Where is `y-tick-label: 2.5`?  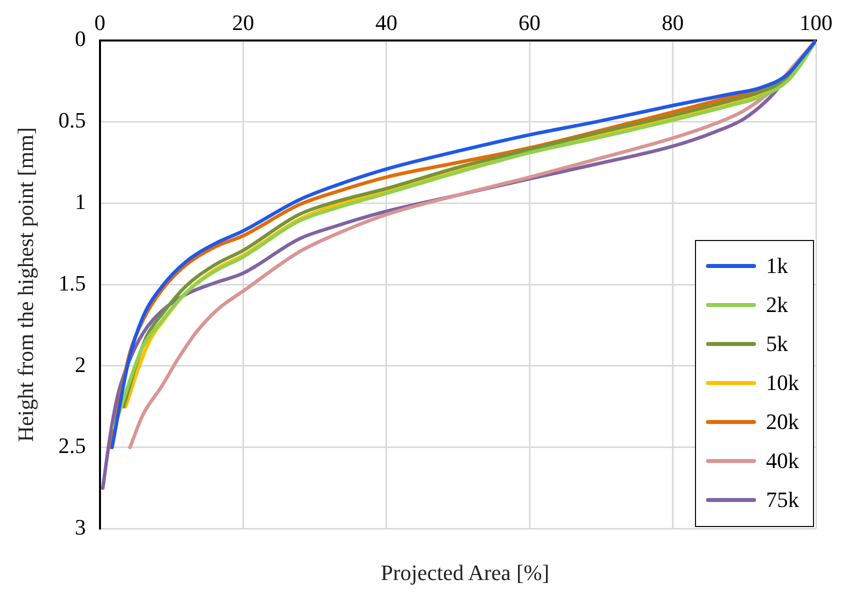 y-tick-label: 2.5 is located at coordinates (72, 445).